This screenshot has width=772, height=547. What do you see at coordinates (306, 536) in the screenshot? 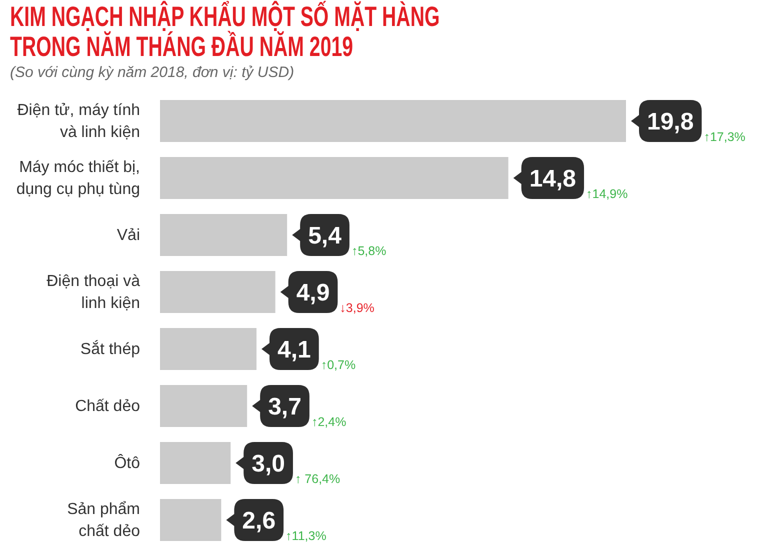
I see `annotation: ↑11,3%` at bounding box center [306, 536].